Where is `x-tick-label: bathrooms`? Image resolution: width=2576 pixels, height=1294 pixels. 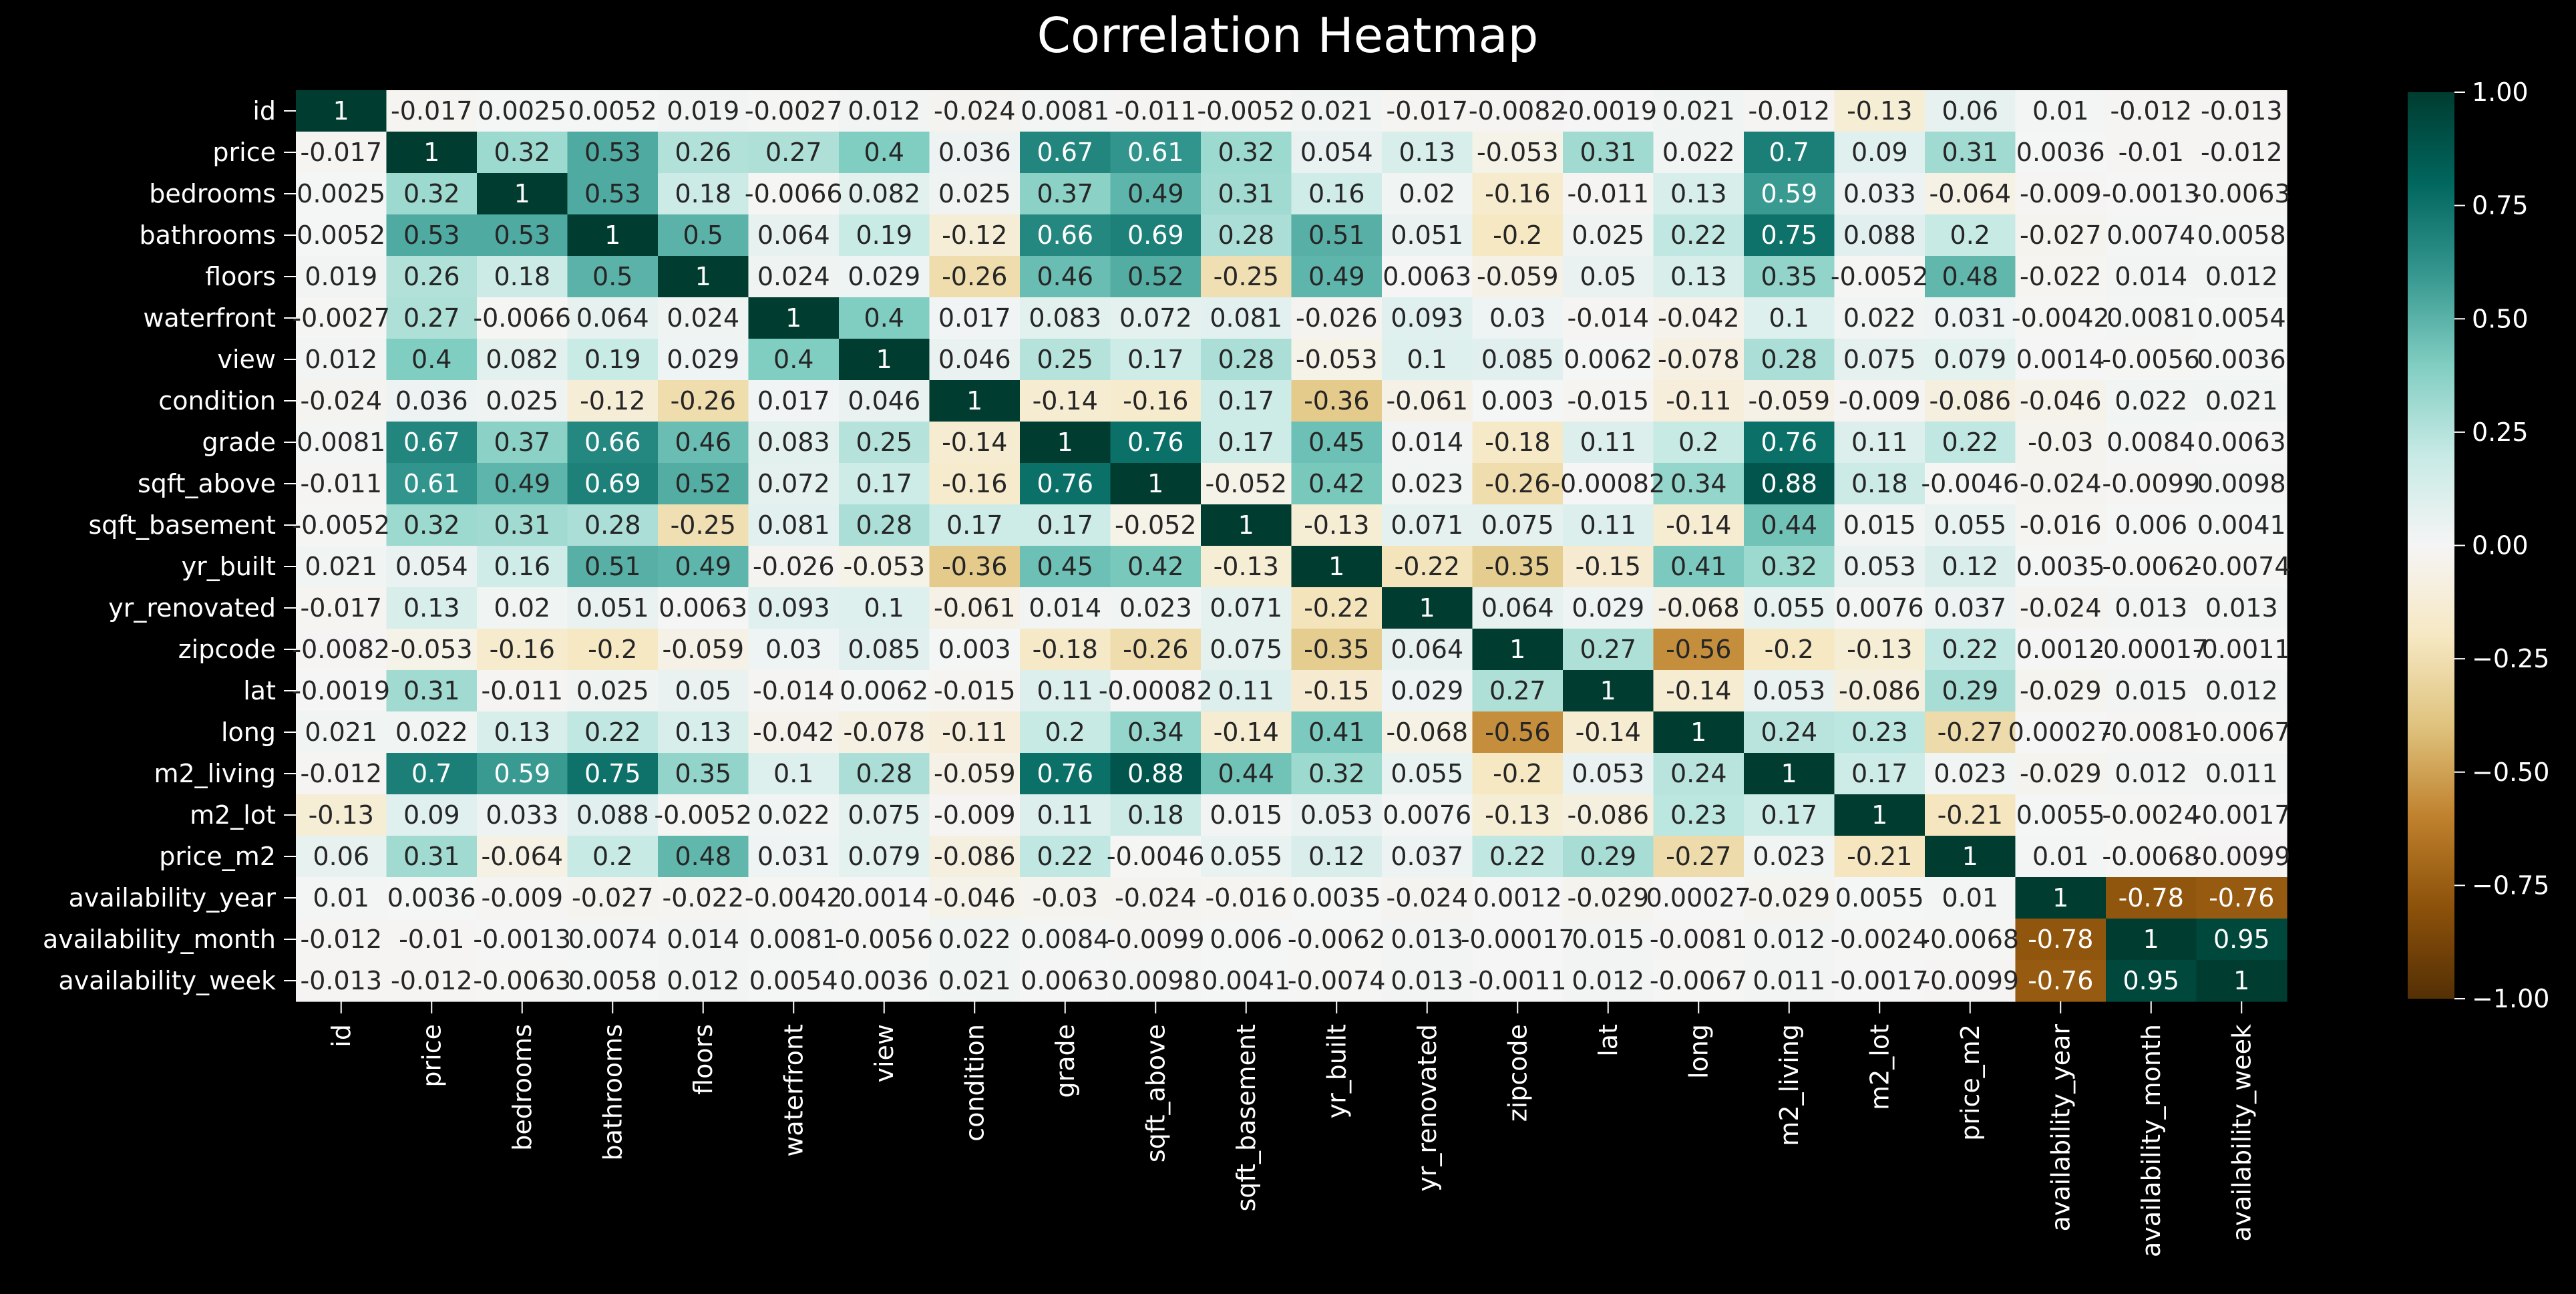
x-tick-label: bathrooms is located at coordinates (612, 1092).